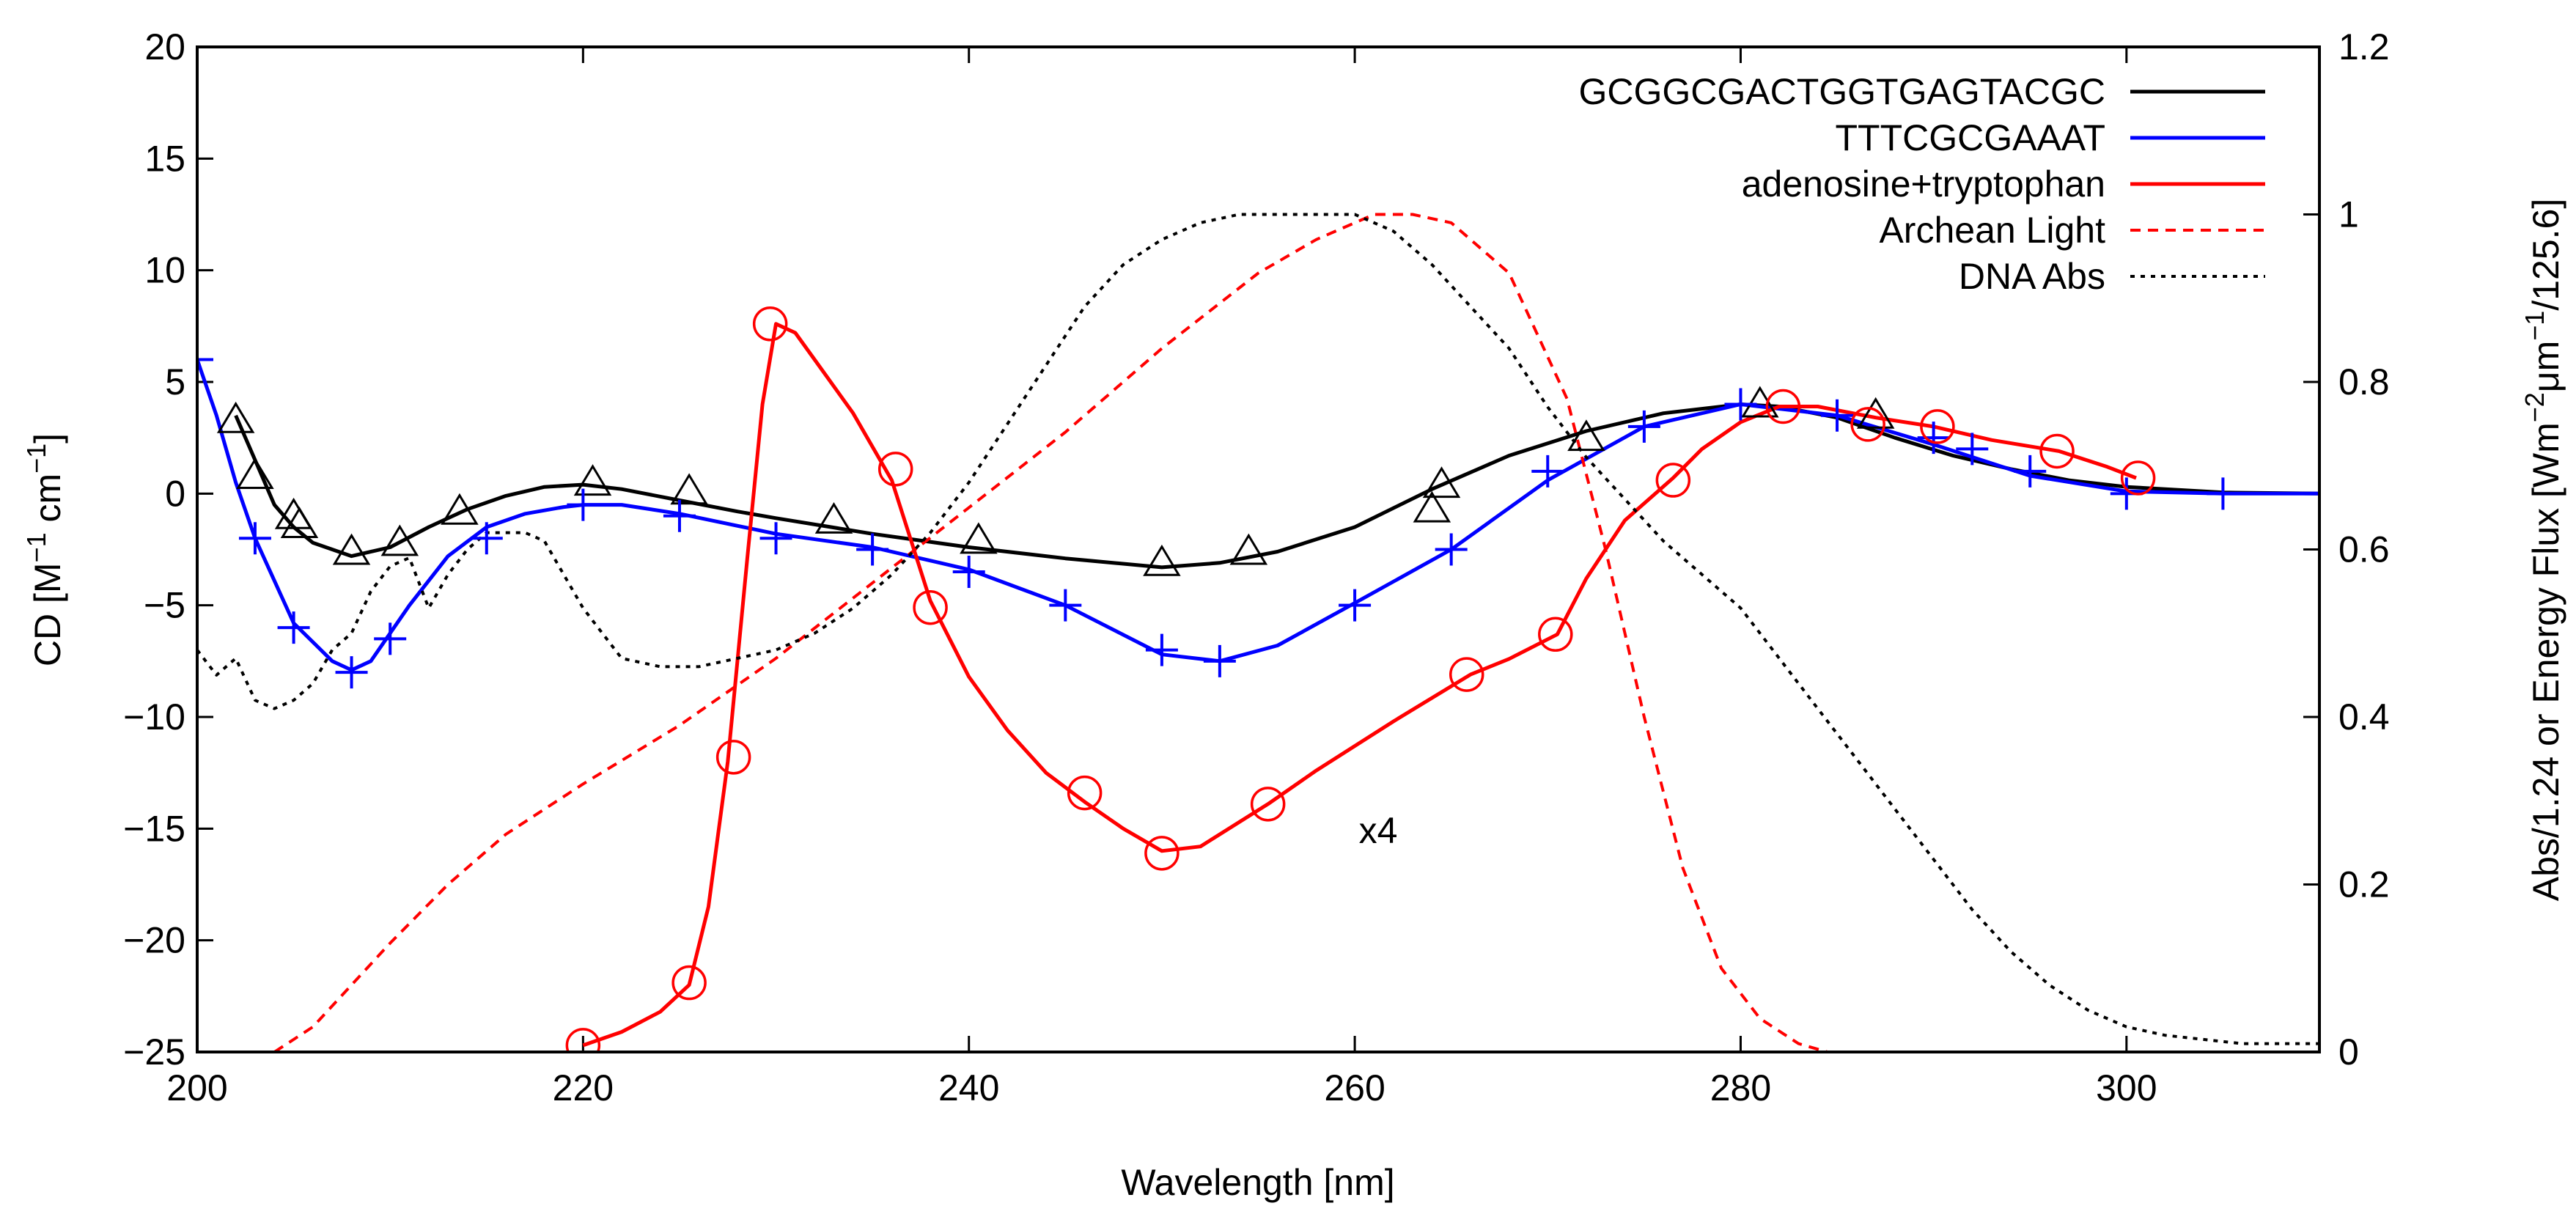 Image resolution: width=2576 pixels, height=1214 pixels. I want to click on legend-entry-gcggcgactggtgagtacgc: GCGGCGACTGGTGAGTACGC, so click(1921, 91).